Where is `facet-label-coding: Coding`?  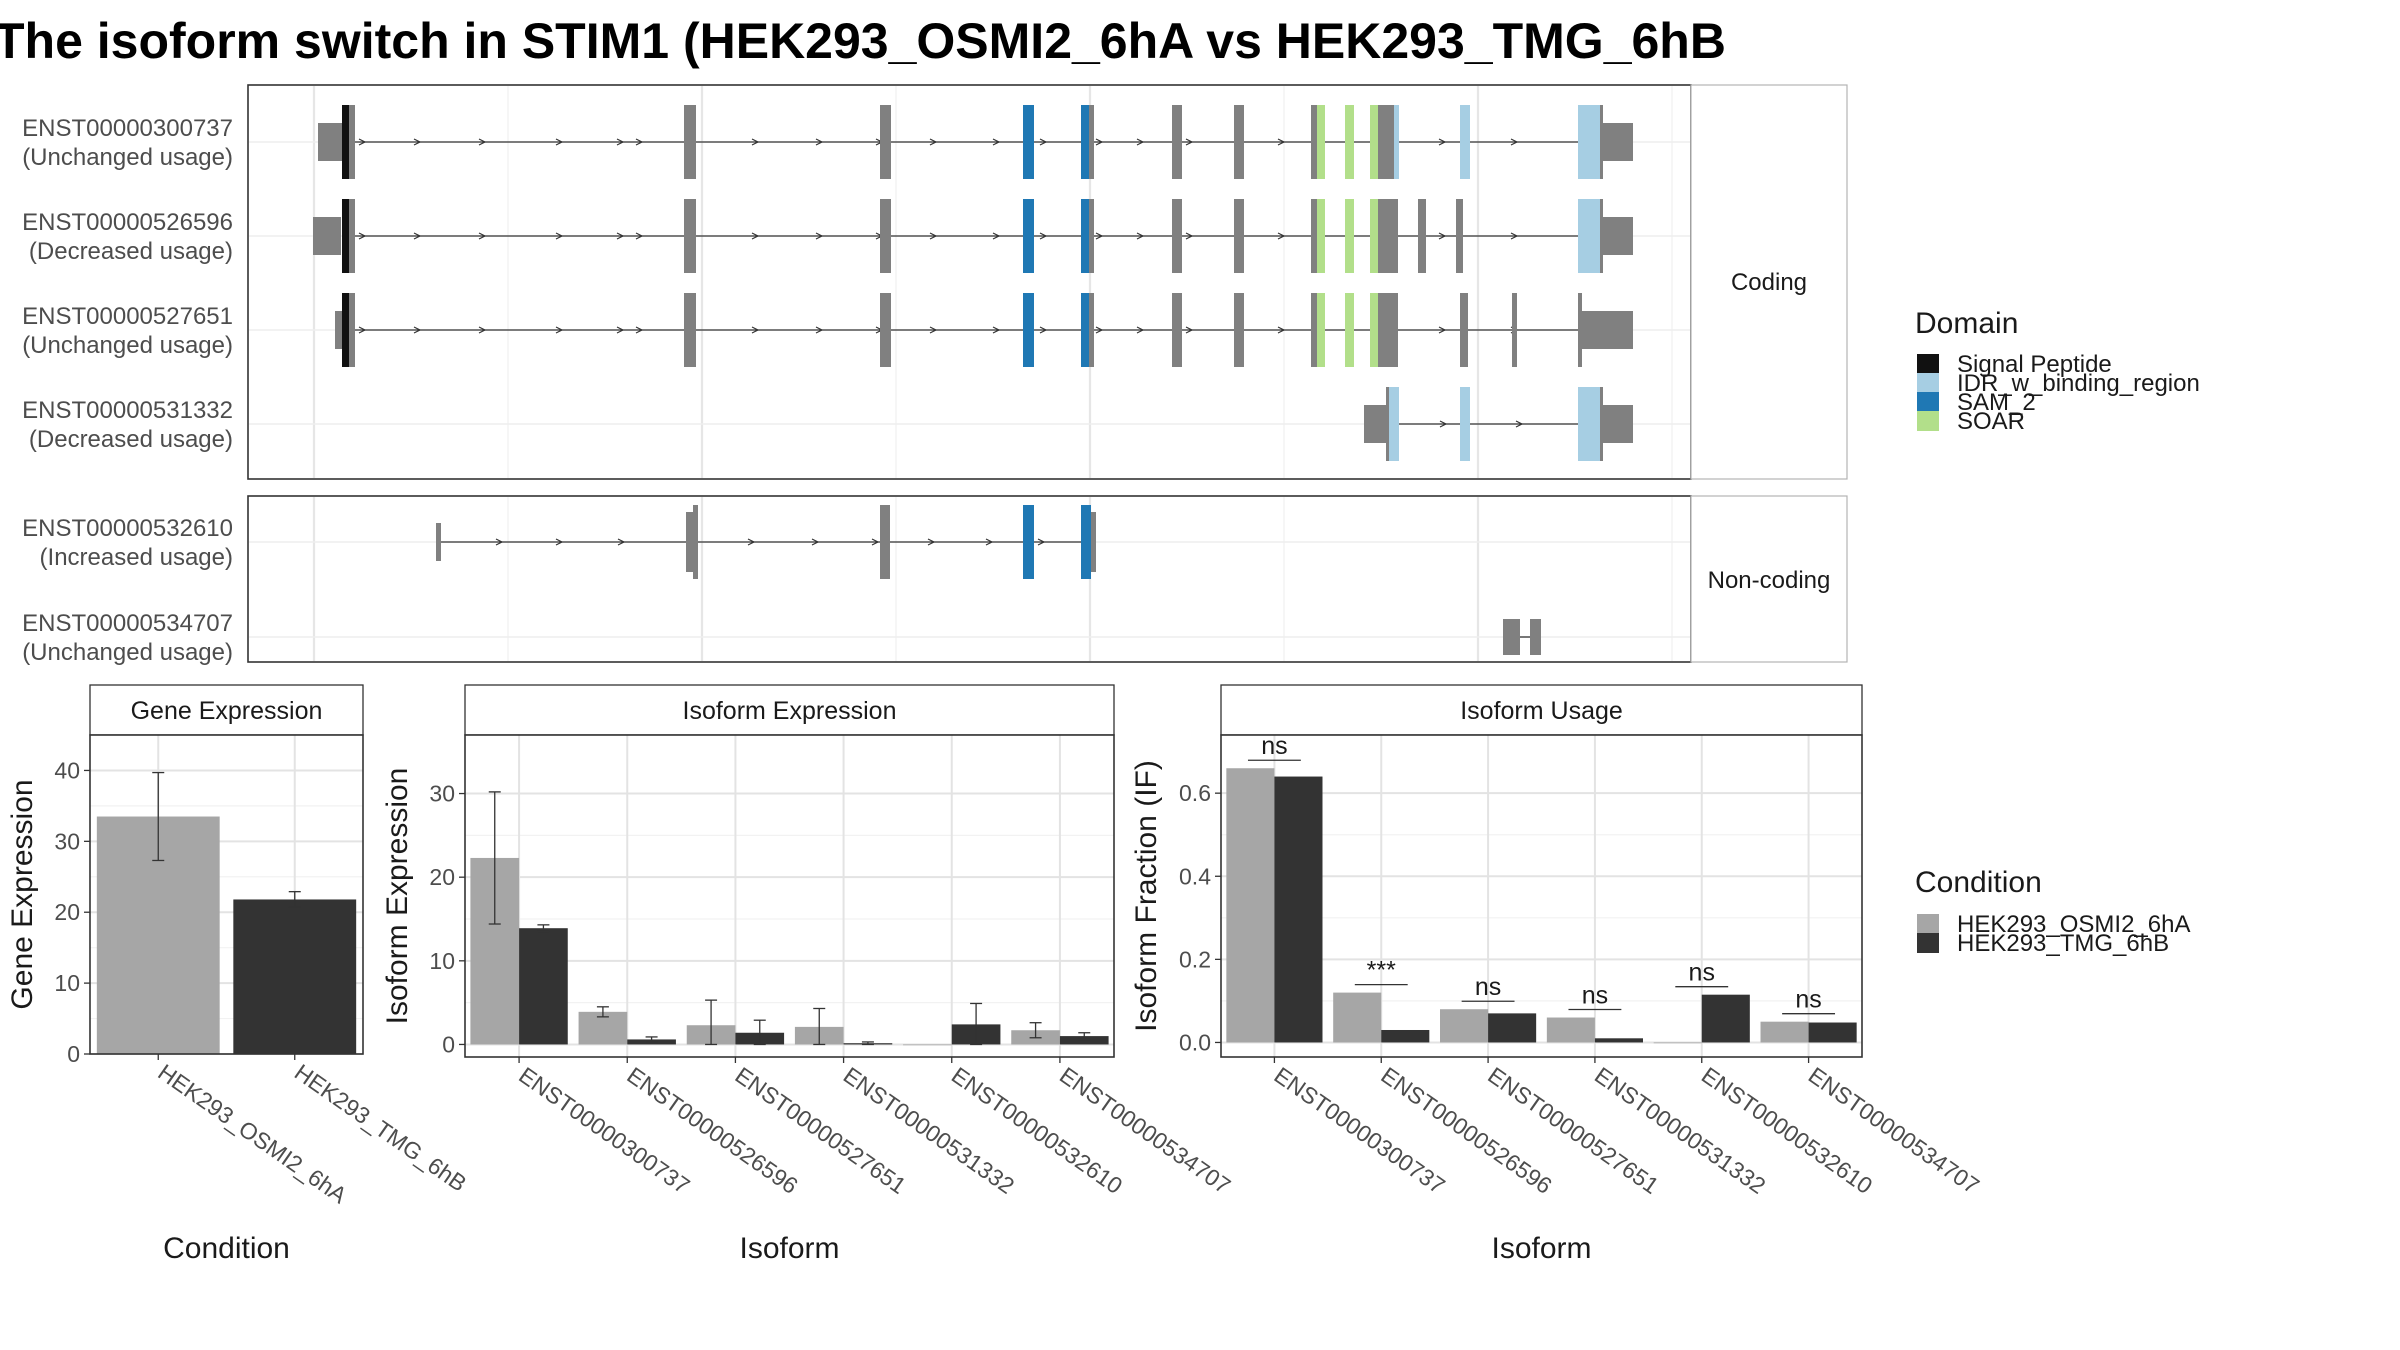 facet-label-coding: Coding is located at coordinates (1769, 282).